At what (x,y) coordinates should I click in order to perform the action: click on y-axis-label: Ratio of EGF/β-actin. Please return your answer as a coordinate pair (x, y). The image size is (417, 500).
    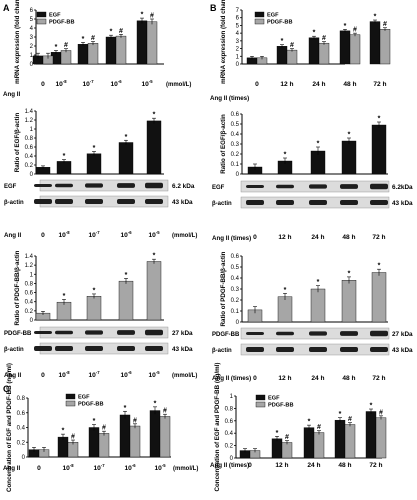
    Looking at the image, I should click on (17, 143).